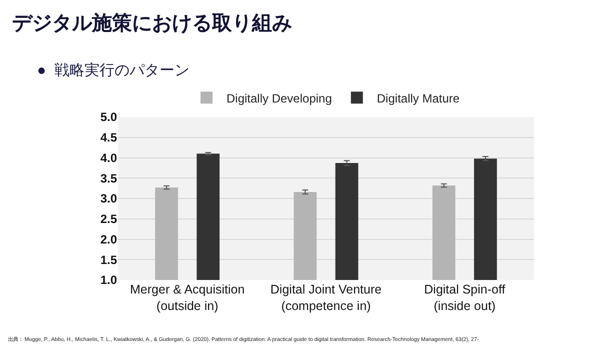 The image size is (600, 346). What do you see at coordinates (109, 137) in the screenshot?
I see `y-tick-label: 4.5` at bounding box center [109, 137].